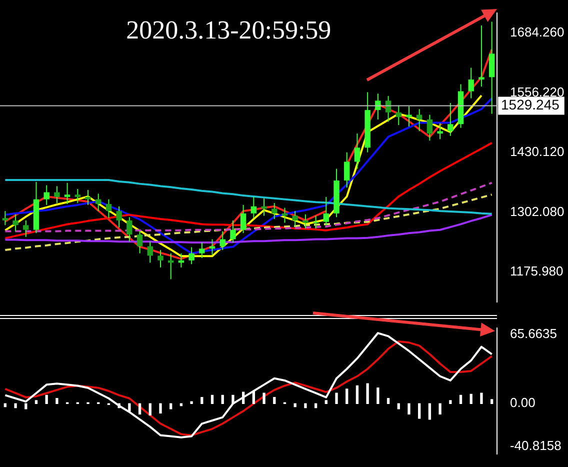 The image size is (568, 467). I want to click on y-tick-label: 0.00, so click(523, 402).